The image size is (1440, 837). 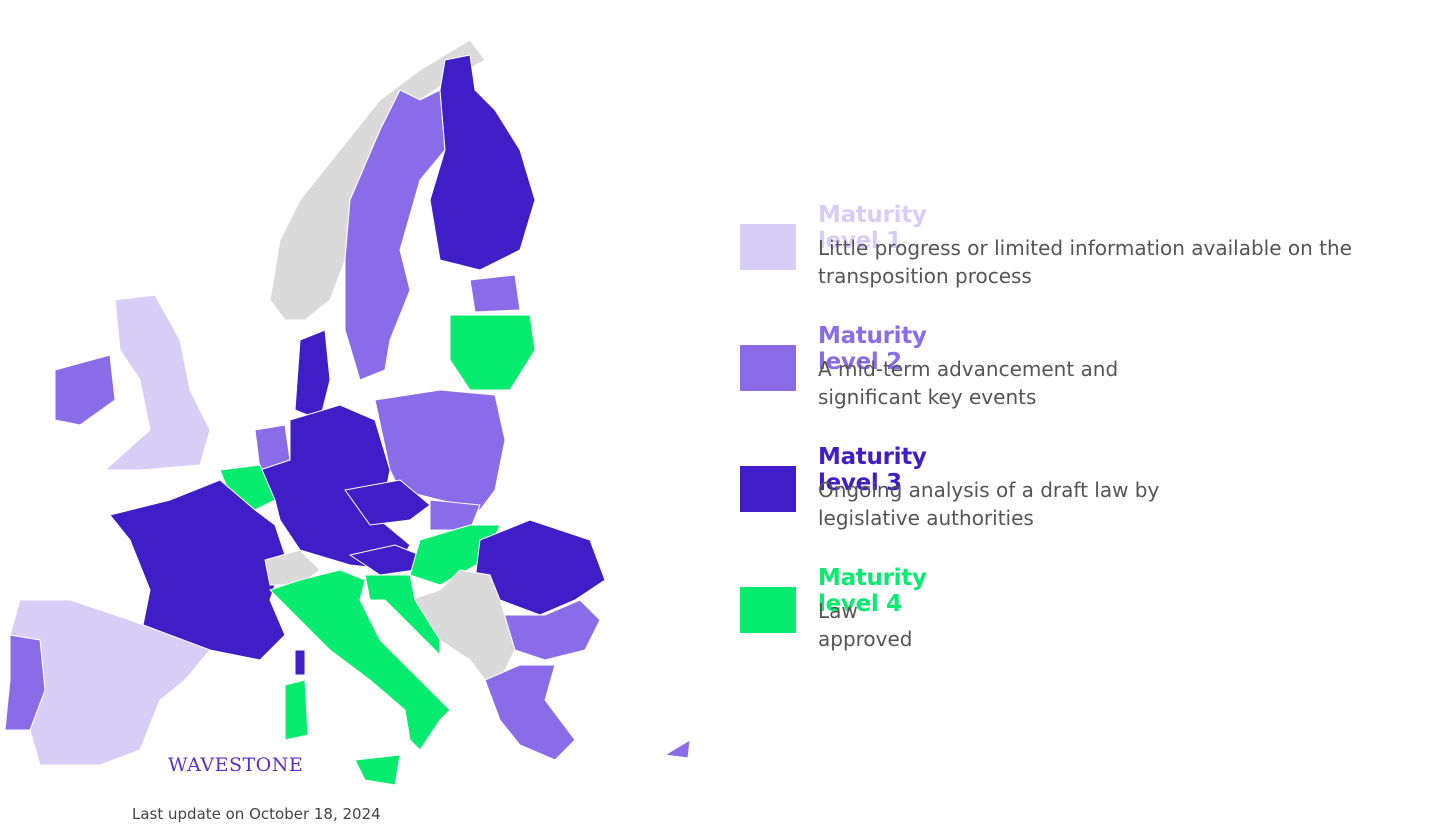 What do you see at coordinates (872, 591) in the screenshot?
I see `legend-title: Maturity level 4` at bounding box center [872, 591].